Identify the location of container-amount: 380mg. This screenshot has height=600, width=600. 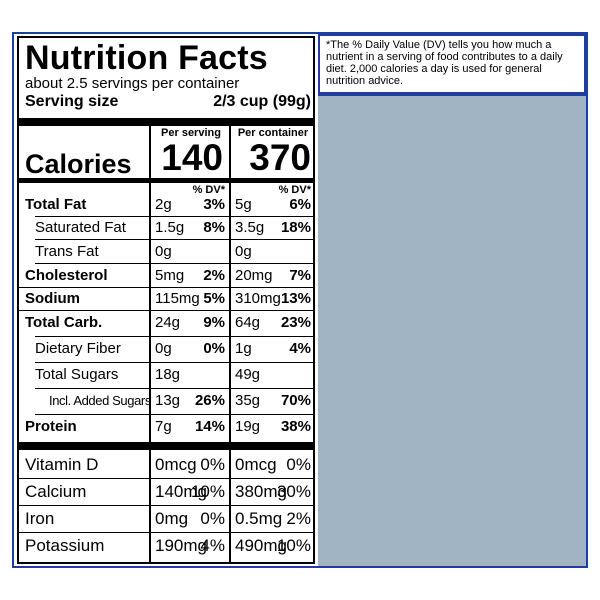
(261, 491).